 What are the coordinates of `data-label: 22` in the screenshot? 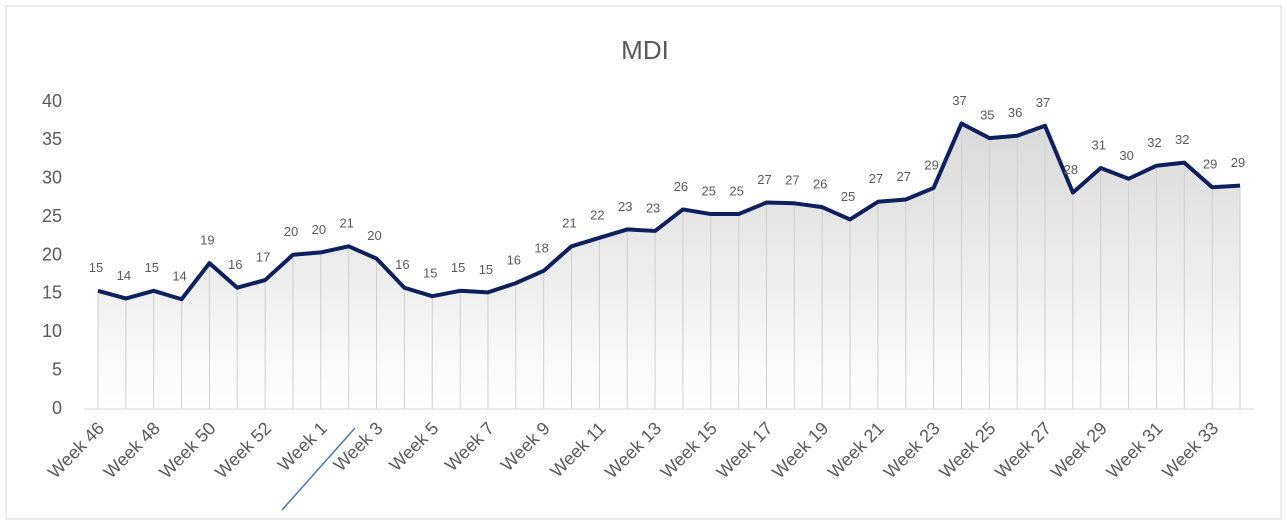 It's located at (597, 214).